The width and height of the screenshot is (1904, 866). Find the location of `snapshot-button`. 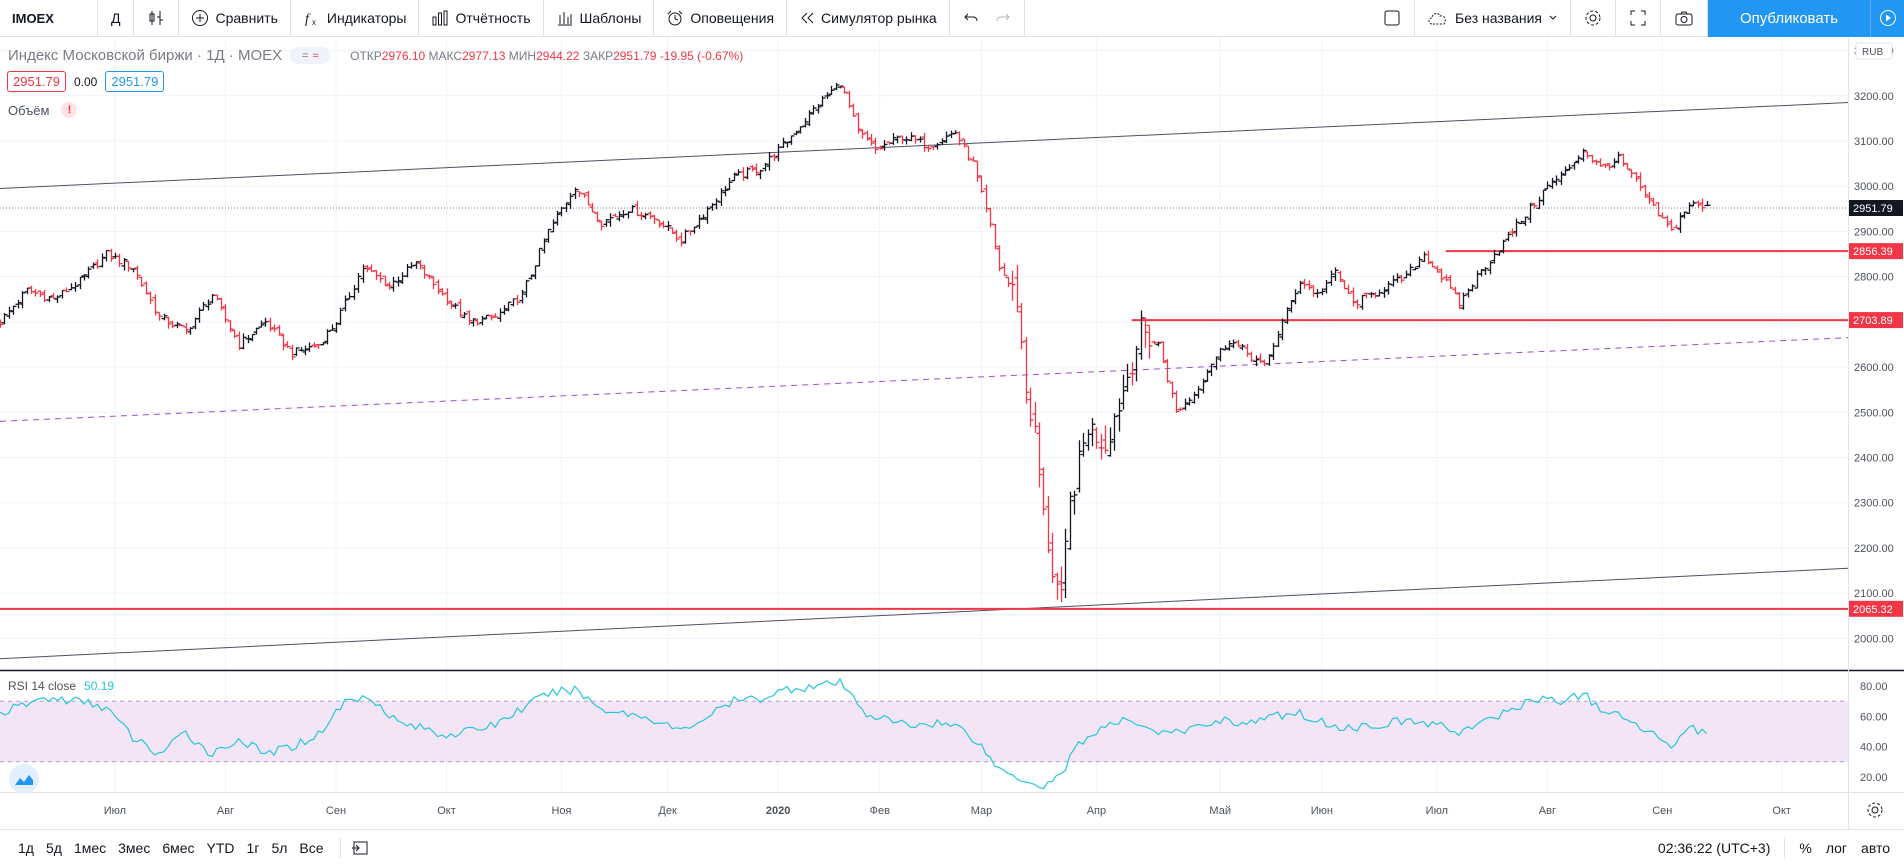

snapshot-button is located at coordinates (1684, 18).